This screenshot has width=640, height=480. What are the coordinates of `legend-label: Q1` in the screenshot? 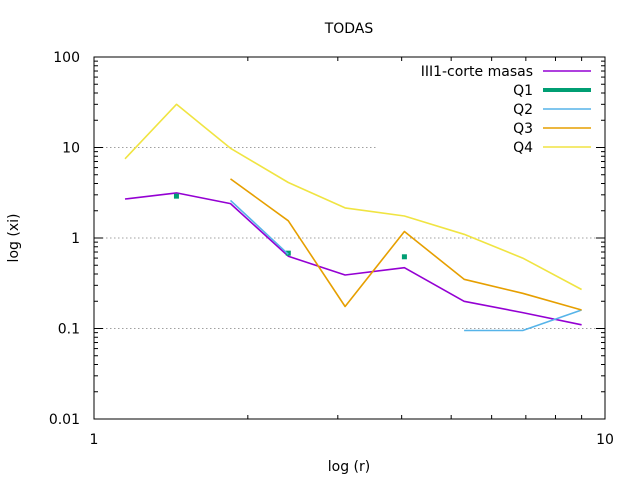 It's located at (523, 91).